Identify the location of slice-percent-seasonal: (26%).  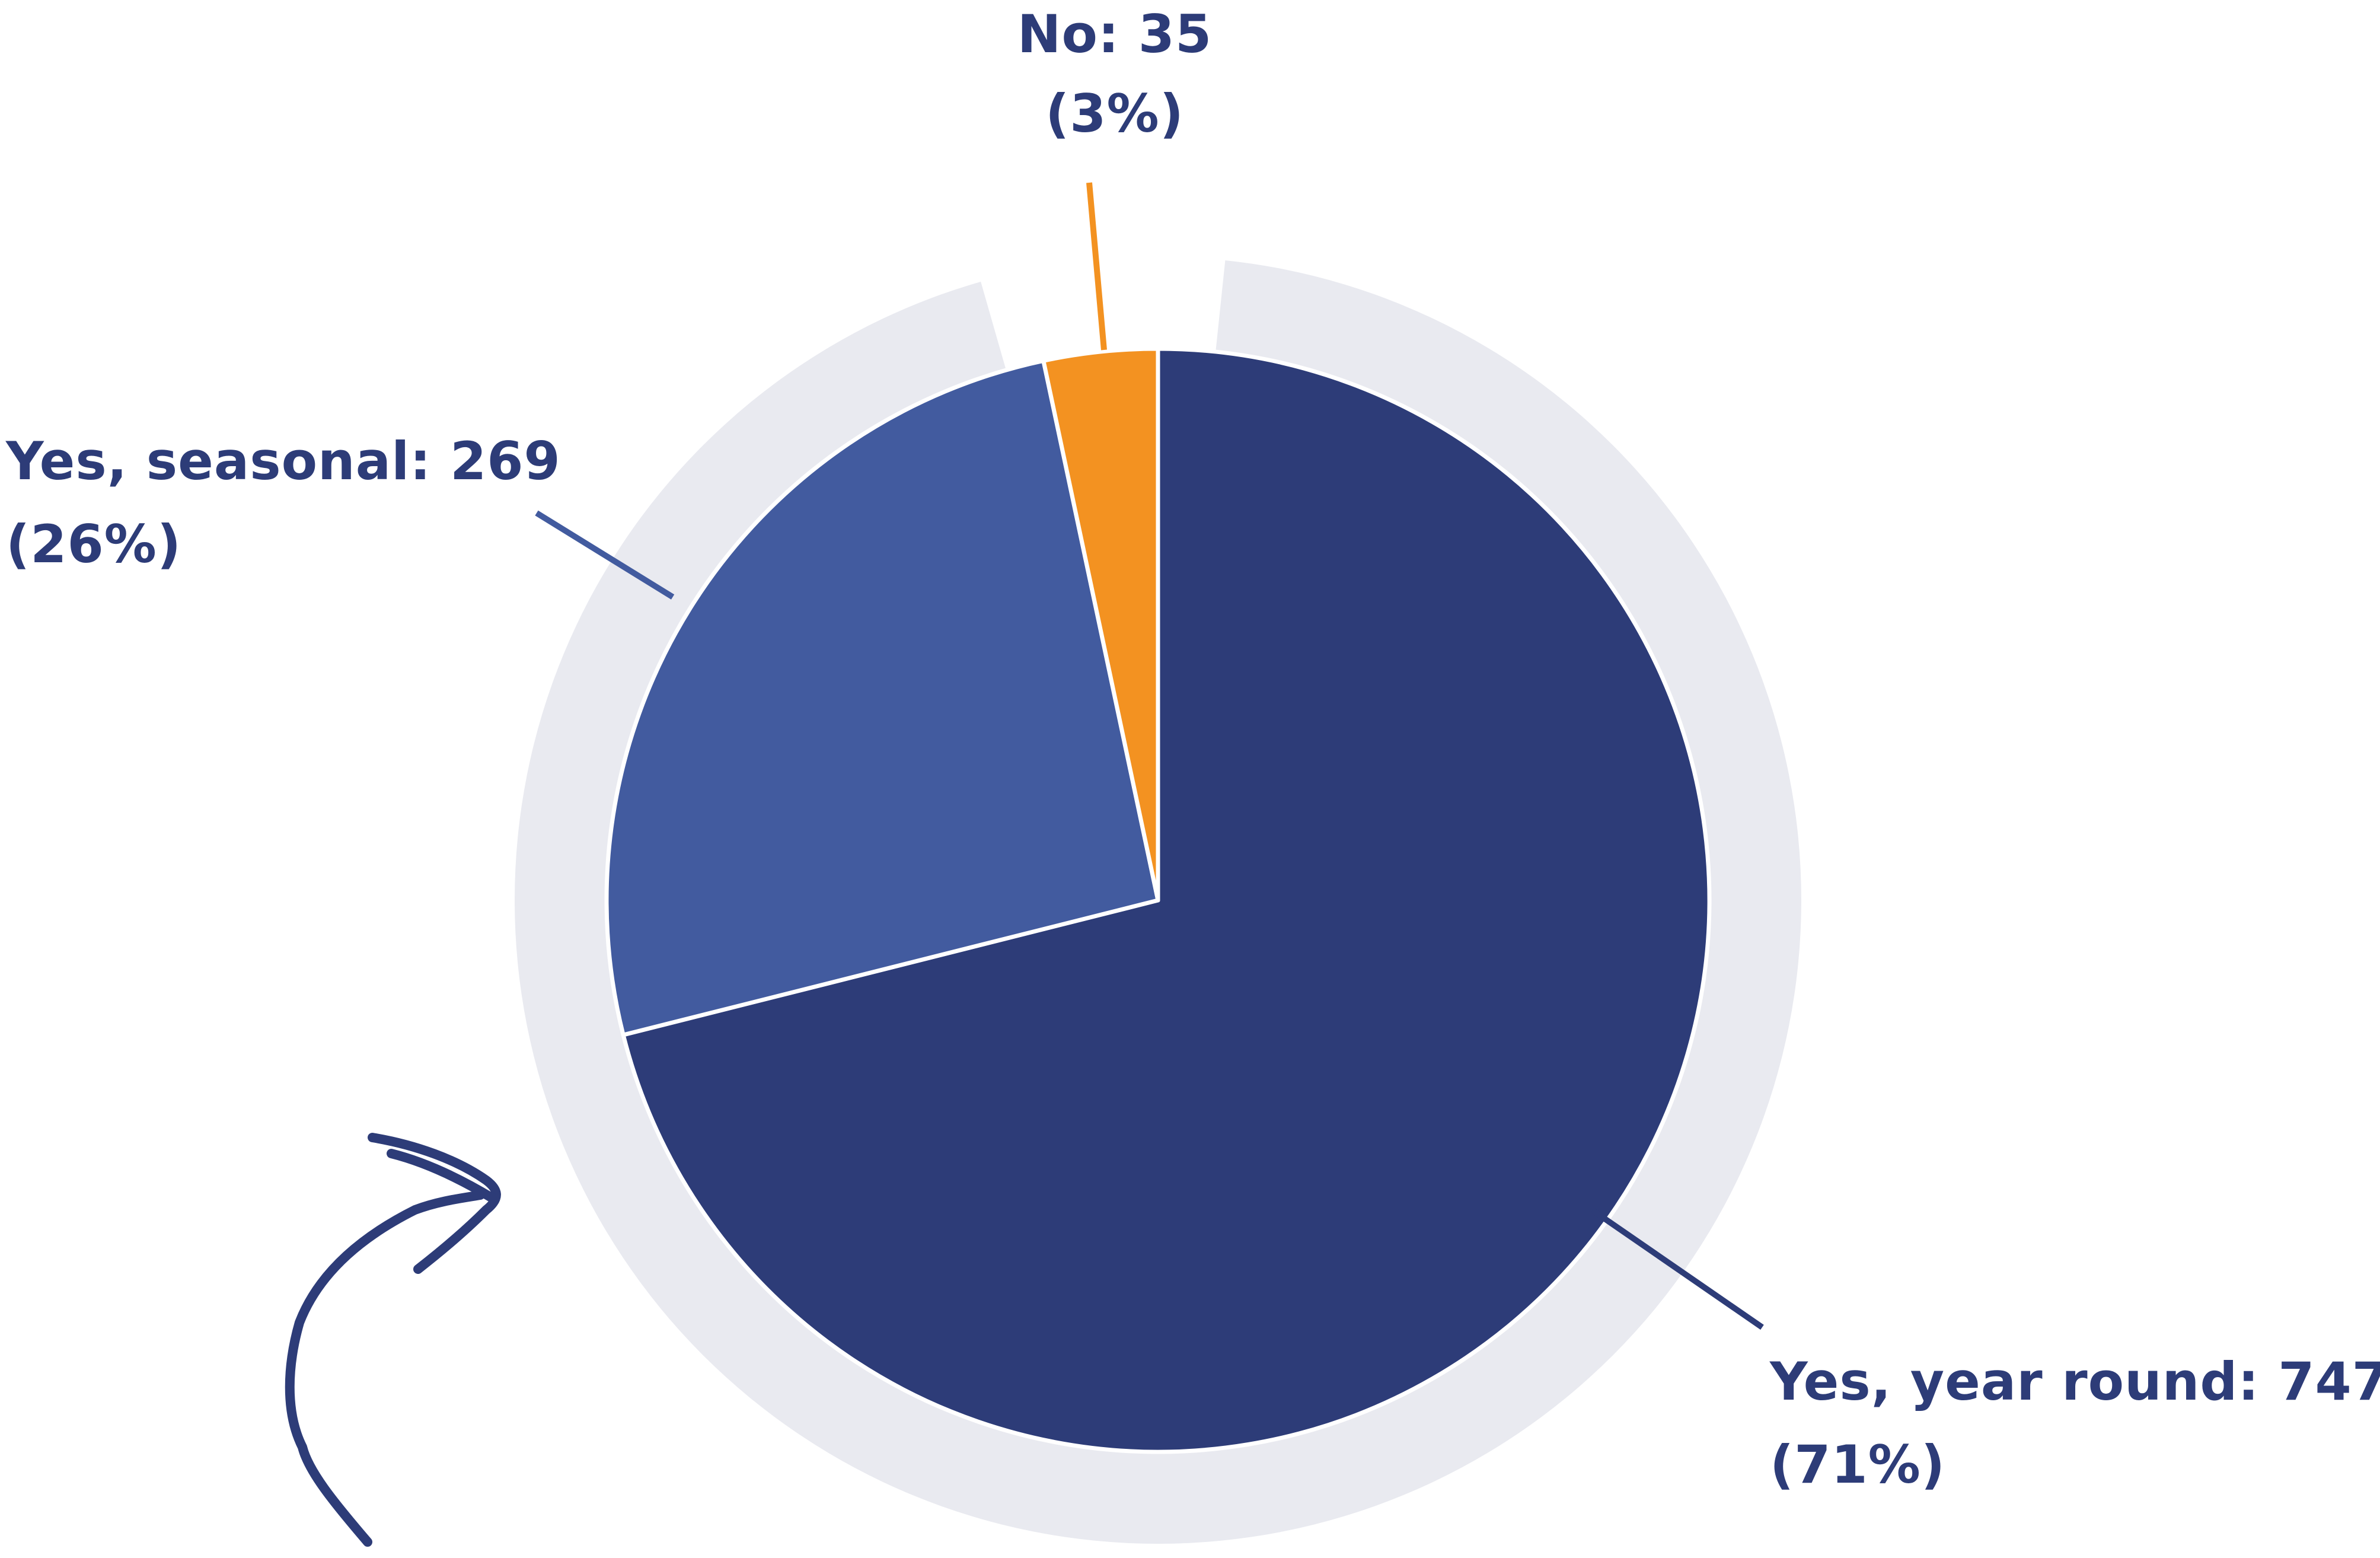
(93, 544).